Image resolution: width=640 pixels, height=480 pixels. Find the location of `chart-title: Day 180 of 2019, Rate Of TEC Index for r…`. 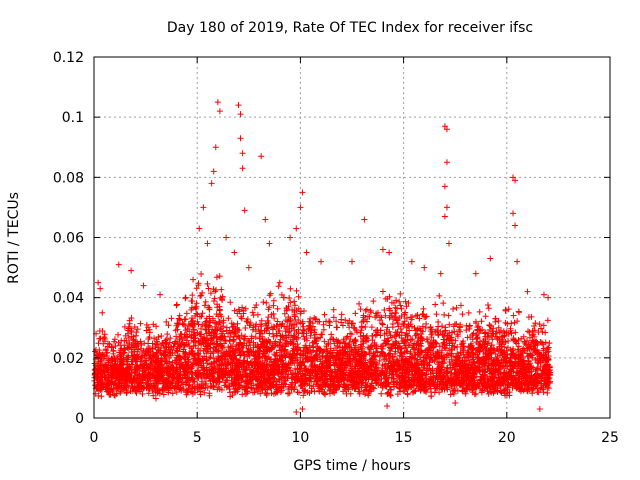

chart-title: Day 180 of 2019, Rate Of TEC Index for r… is located at coordinates (350, 28).